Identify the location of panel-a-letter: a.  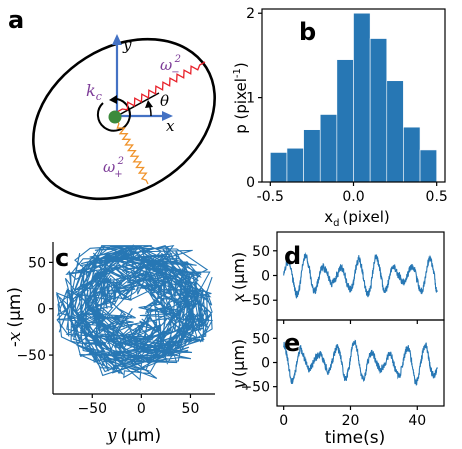
(16, 20).